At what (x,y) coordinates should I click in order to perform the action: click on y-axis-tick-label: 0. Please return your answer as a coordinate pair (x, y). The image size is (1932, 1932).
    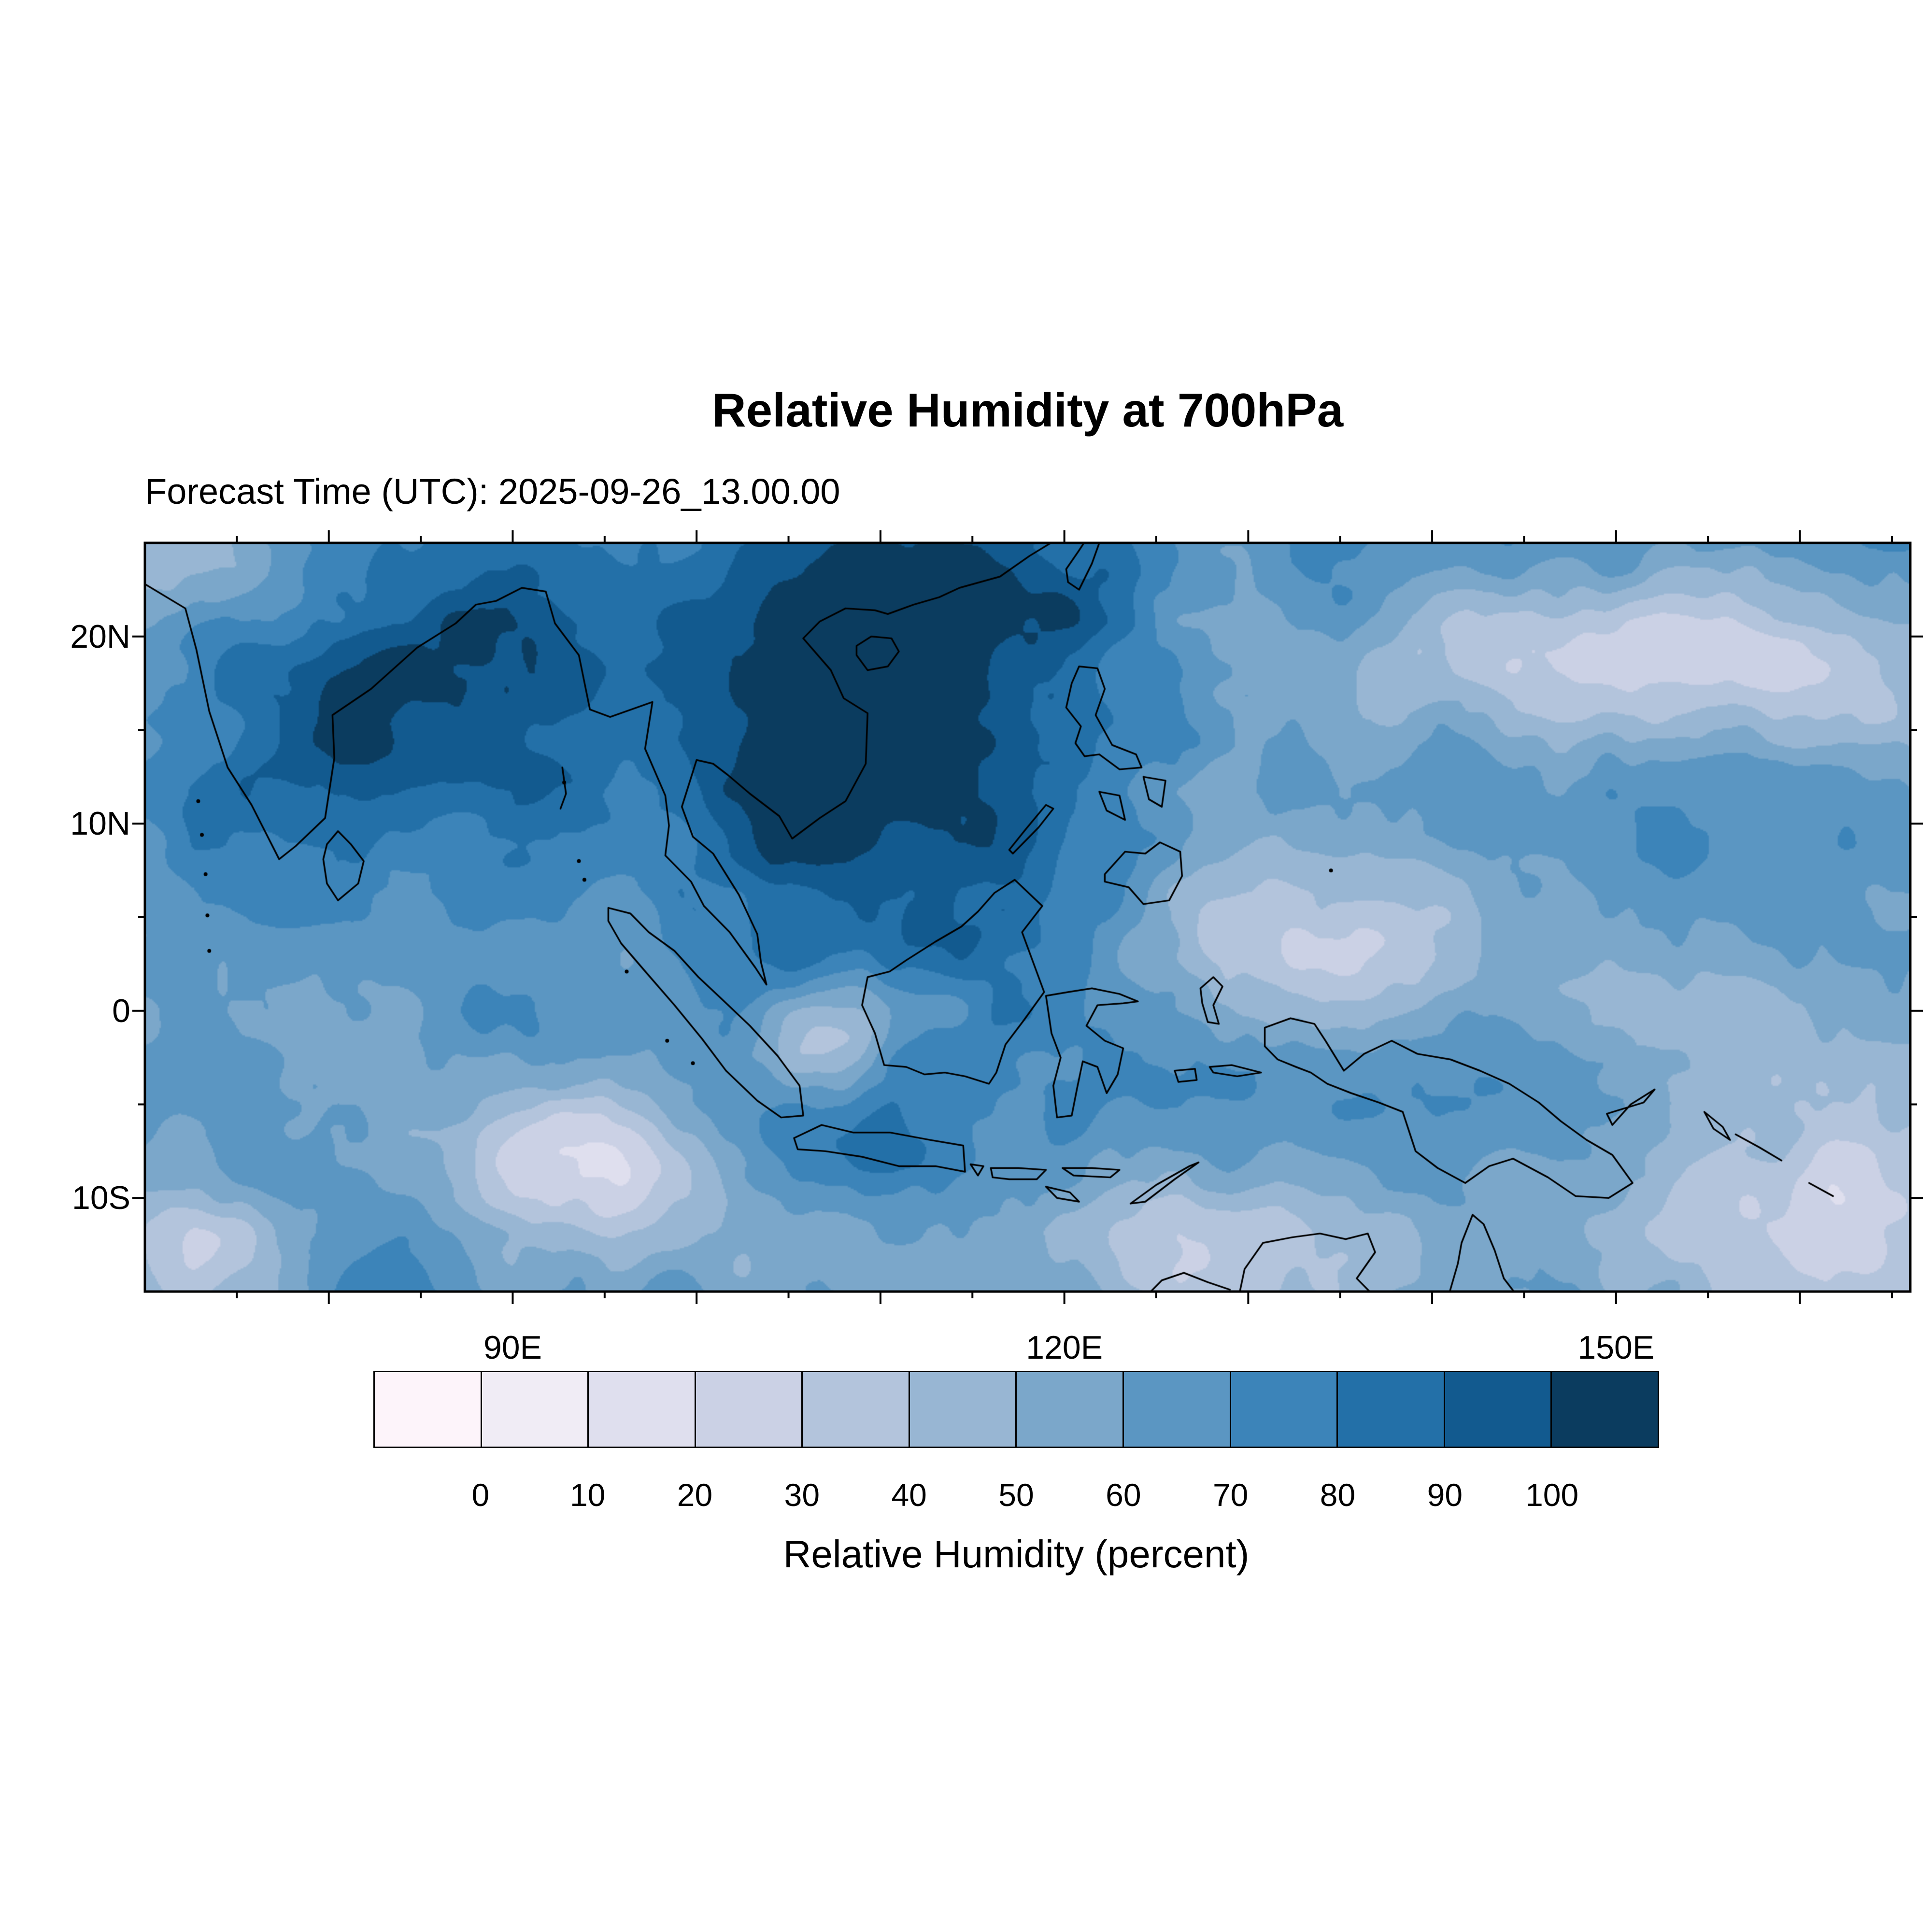
    Looking at the image, I should click on (121, 1011).